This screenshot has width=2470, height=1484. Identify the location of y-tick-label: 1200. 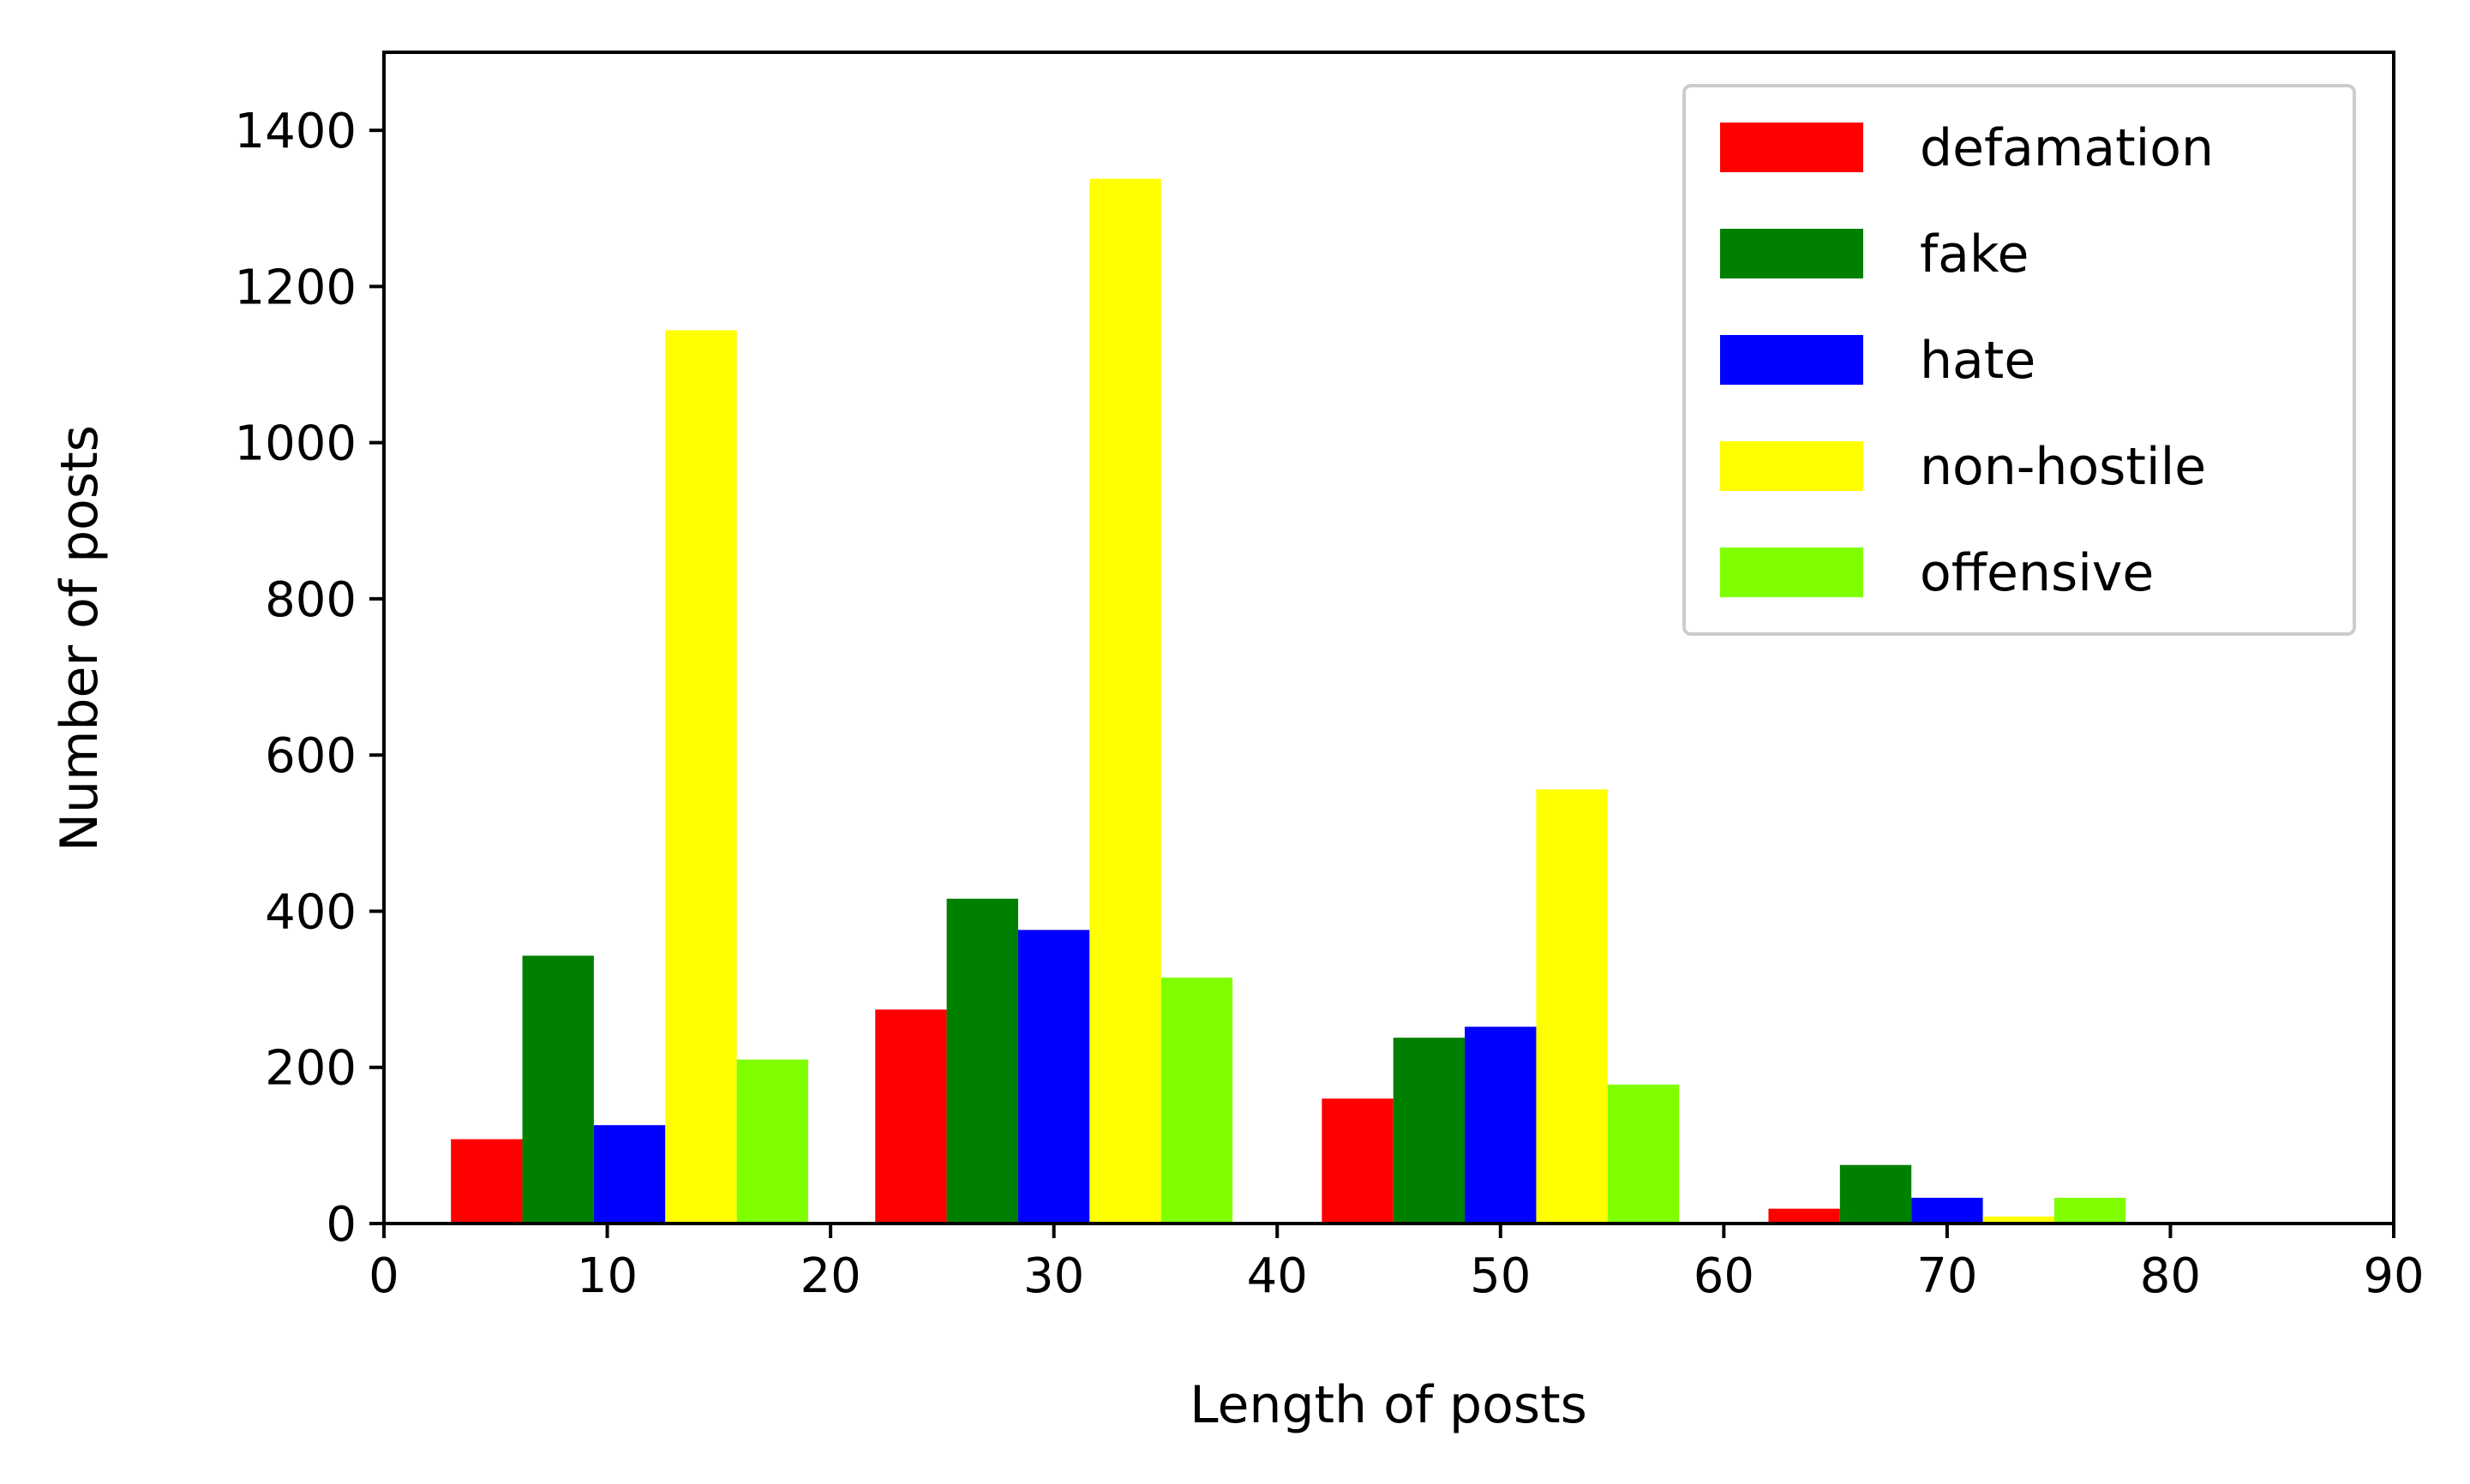
(296, 287).